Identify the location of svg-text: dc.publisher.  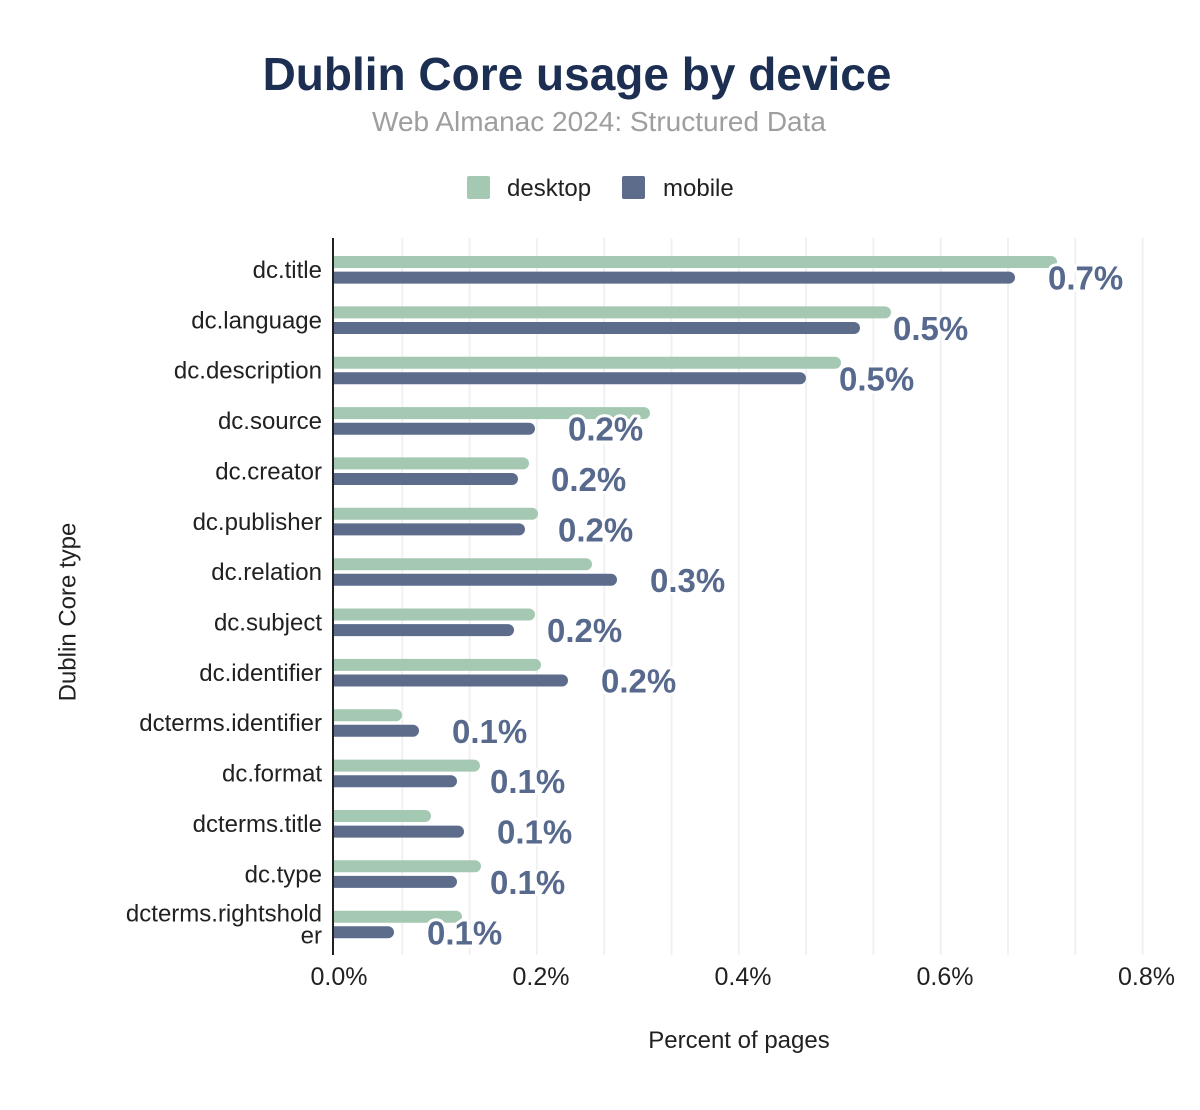
(257, 522).